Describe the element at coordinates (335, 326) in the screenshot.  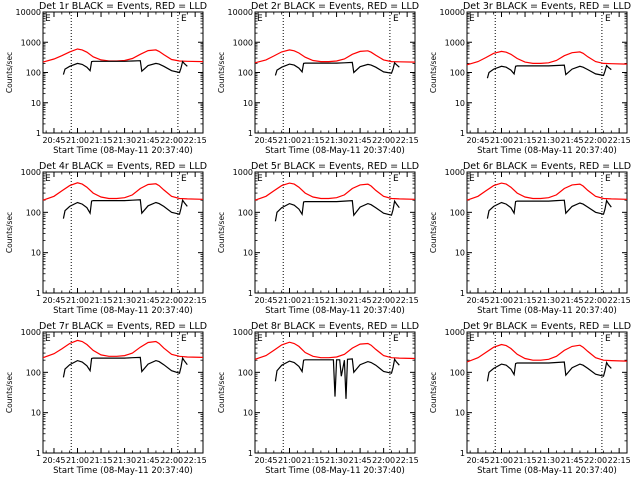
I see `chart-title: Det 8r BLACK = Events, RED = LLD` at that location.